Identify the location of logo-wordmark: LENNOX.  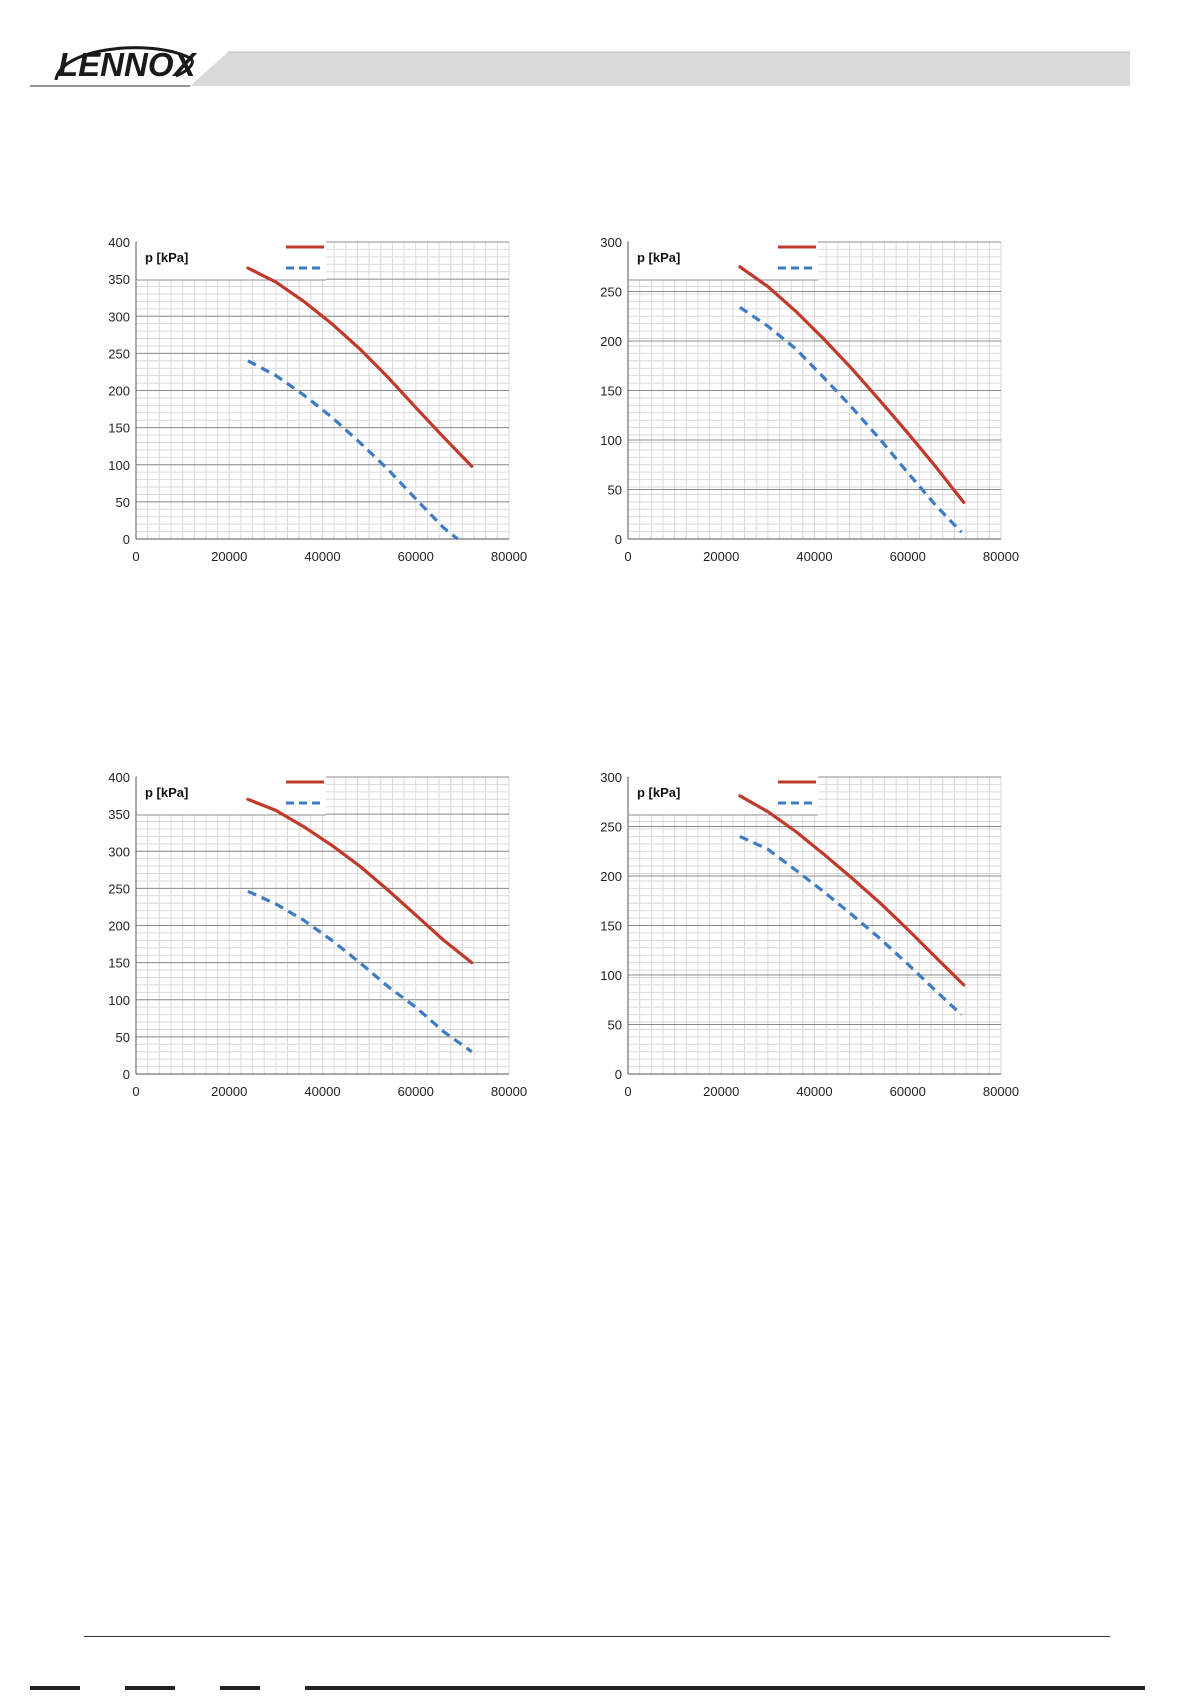
(128, 64).